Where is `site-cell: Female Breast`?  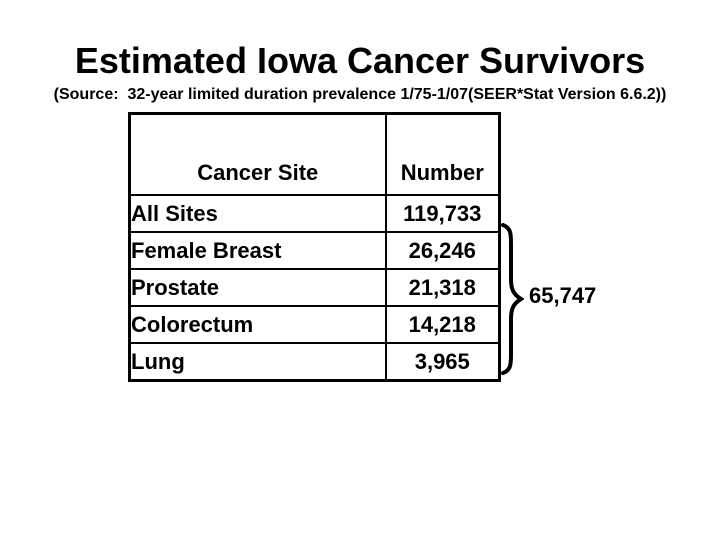 site-cell: Female Breast is located at coordinates (257, 250).